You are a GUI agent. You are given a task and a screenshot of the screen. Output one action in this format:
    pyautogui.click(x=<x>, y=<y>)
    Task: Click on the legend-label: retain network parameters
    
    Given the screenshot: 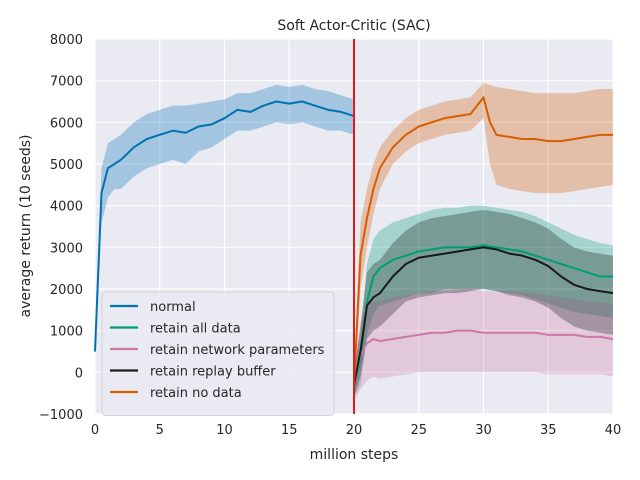 What is the action you would take?
    pyautogui.click(x=237, y=350)
    